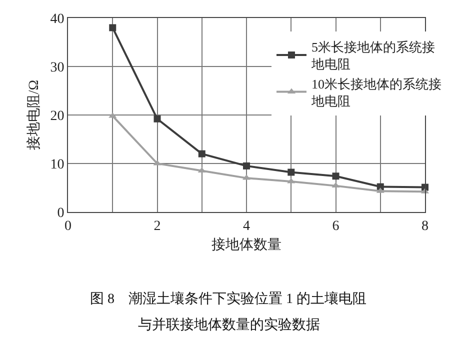  I want to click on x-tick-label: 8, so click(425, 226).